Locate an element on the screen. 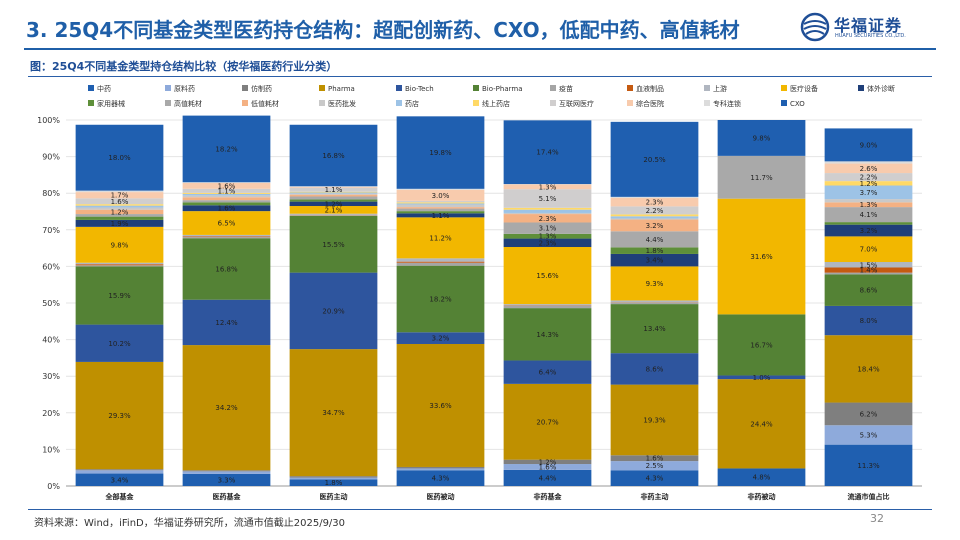 Image resolution: width=960 pixels, height=540 pixels. data-label: 3.4% is located at coordinates (655, 261).